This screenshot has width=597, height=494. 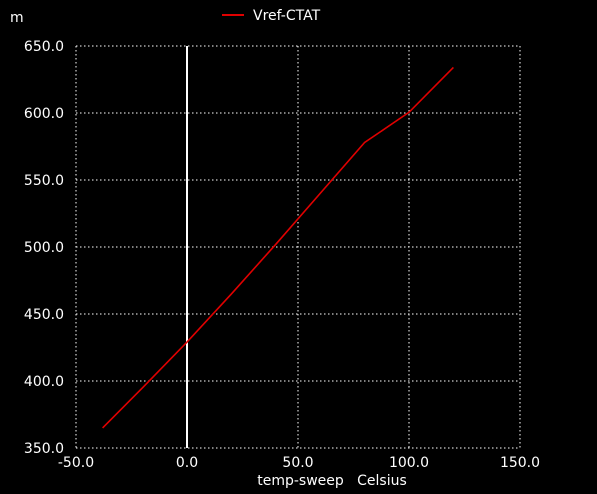 I want to click on y-tick-label: 450.0, so click(x=44, y=315).